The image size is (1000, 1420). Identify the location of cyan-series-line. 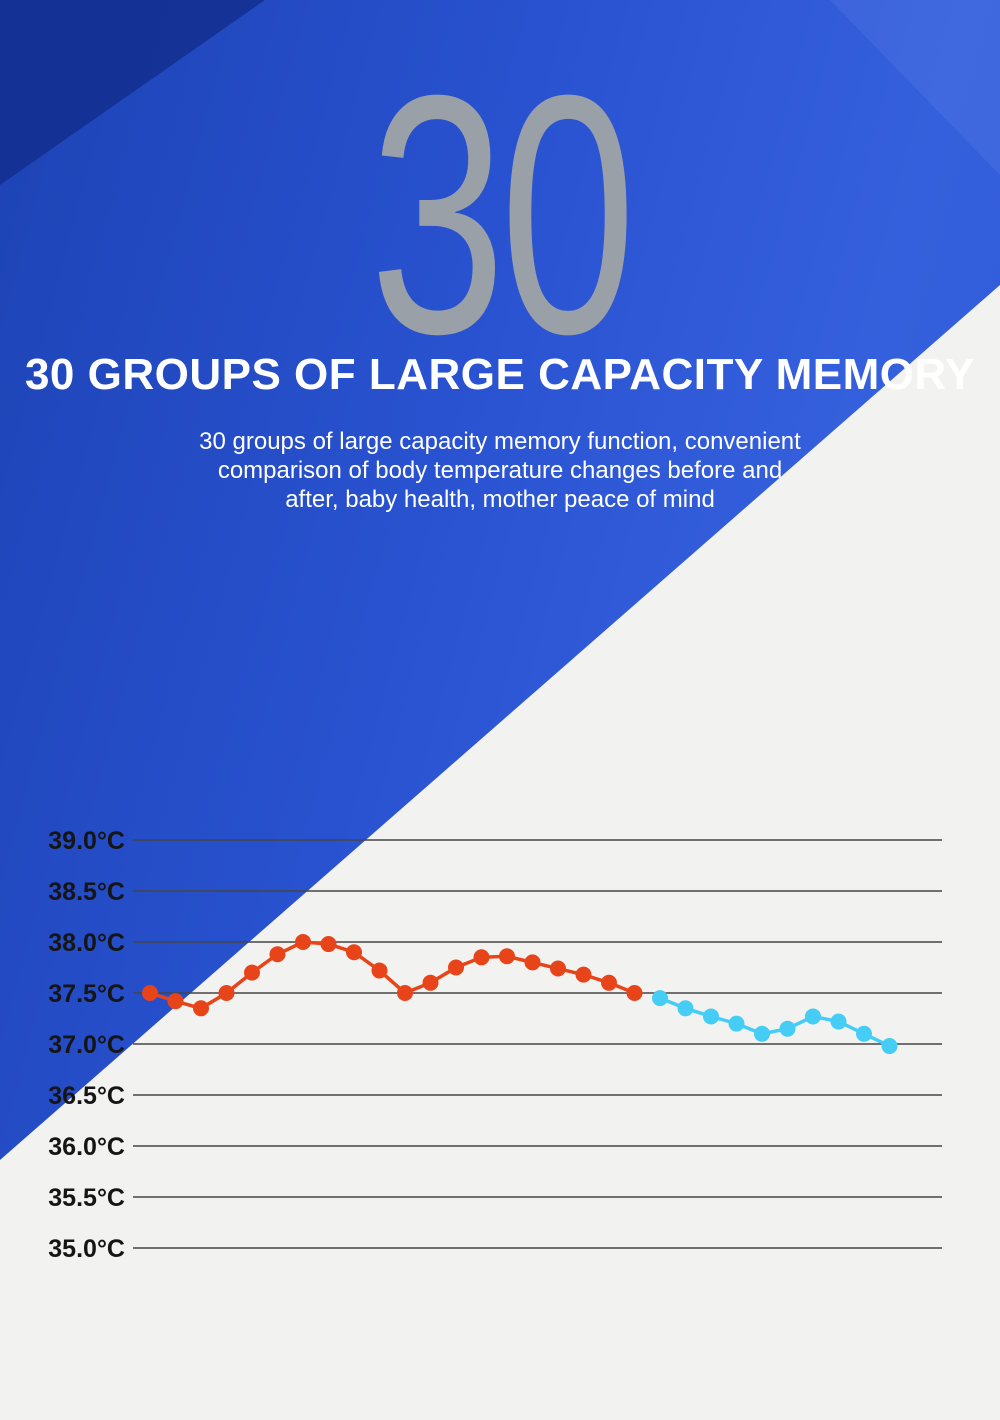
(775, 1022).